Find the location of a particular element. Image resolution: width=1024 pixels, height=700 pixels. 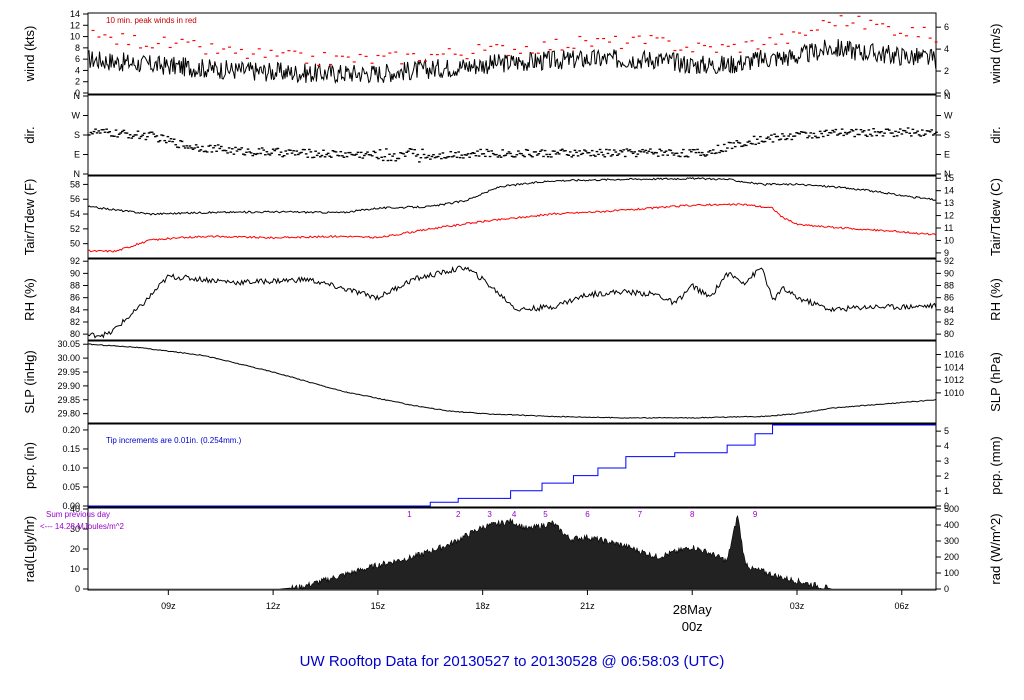

y-tick-label-left: 30 is located at coordinates (75, 529).